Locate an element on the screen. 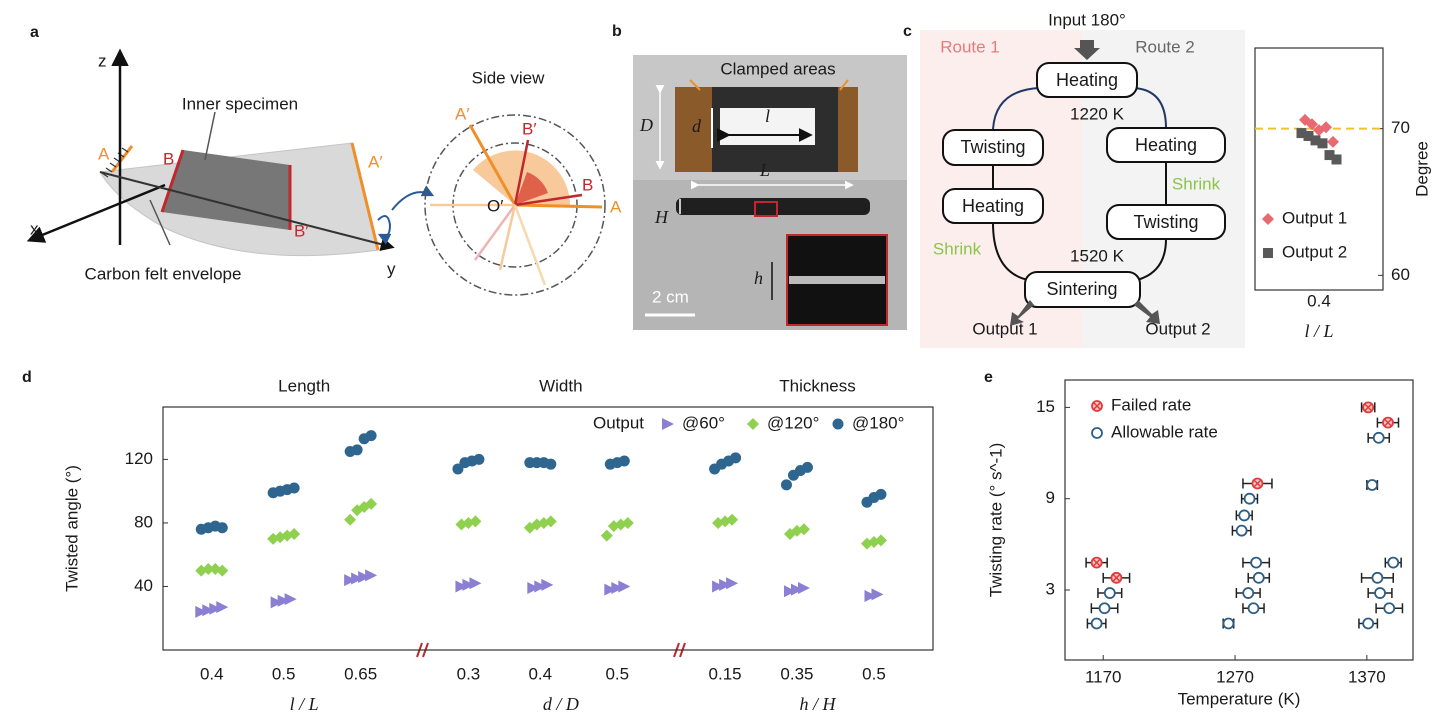 The width and height of the screenshot is (1447, 724). panel-label: e is located at coordinates (988, 377).